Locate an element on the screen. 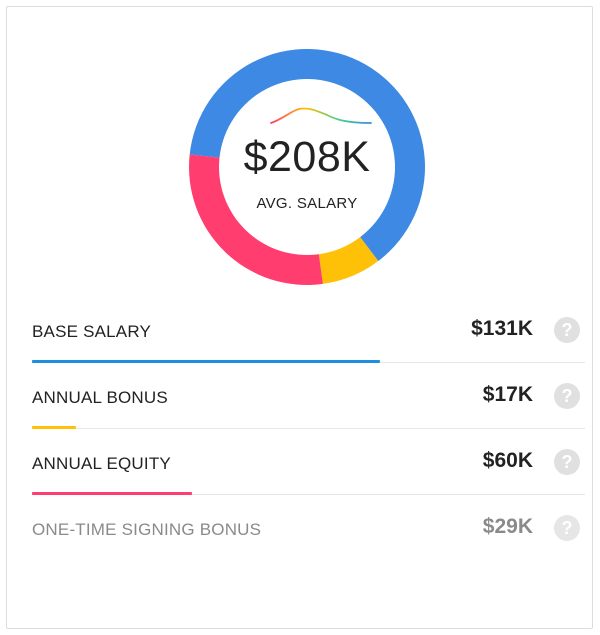 Image resolution: width=600 pixels, height=635 pixels. breakdown-row-signing-bonus: ONE-TIME SIGNING BONUS $29K ? is located at coordinates (308, 527).